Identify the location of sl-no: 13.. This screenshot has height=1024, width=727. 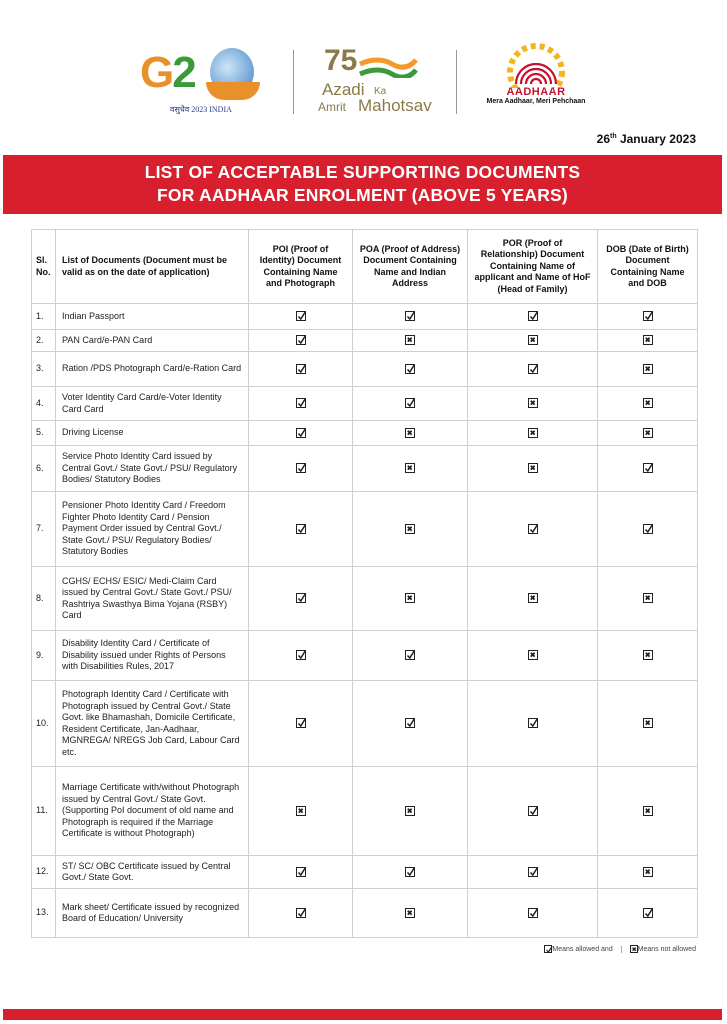
(43, 913).